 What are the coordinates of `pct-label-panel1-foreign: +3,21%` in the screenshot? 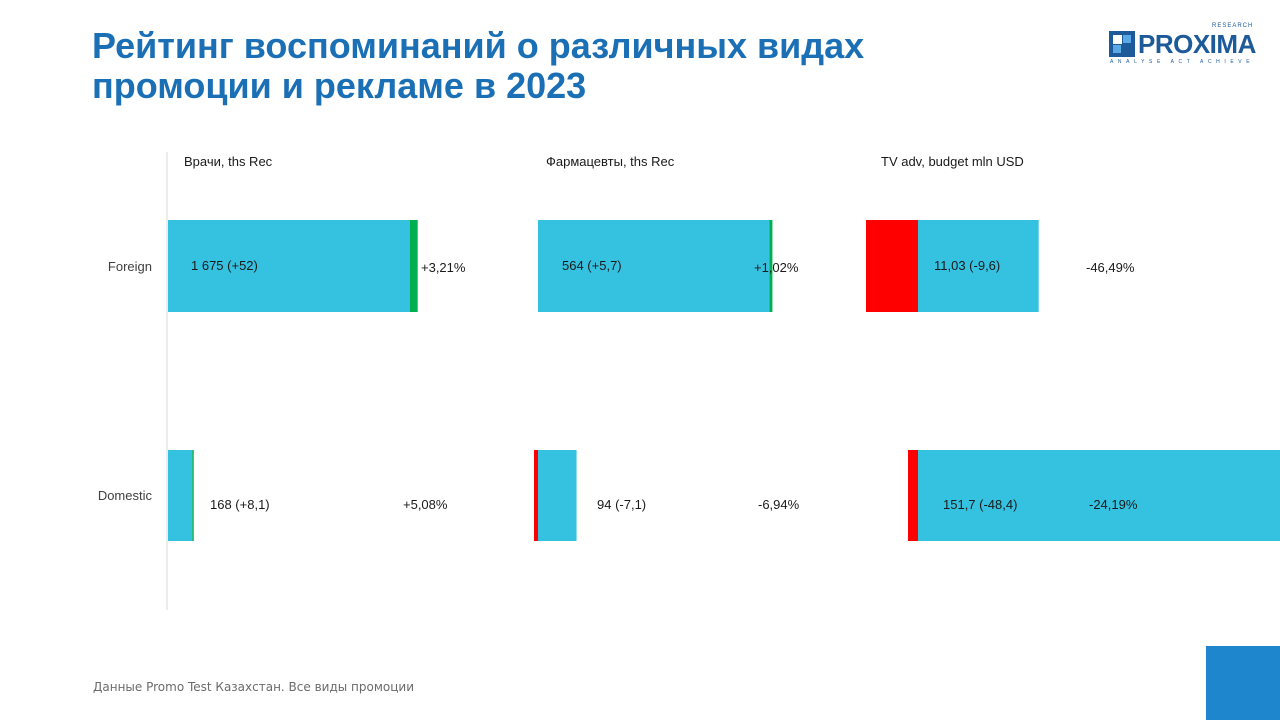 It's located at (443, 267).